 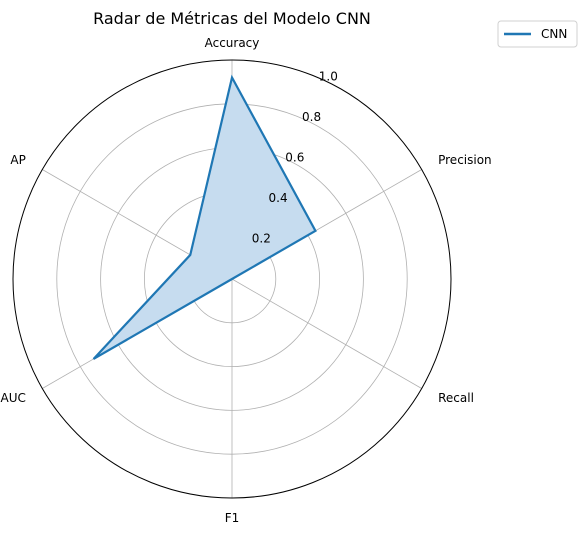 What do you see at coordinates (328, 77) in the screenshot?
I see `radial-tick-label-4: 1.0` at bounding box center [328, 77].